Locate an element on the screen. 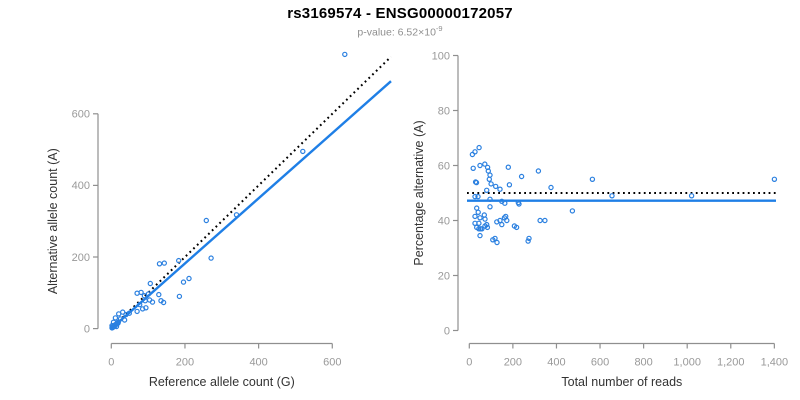  y-tick-label: 400 is located at coordinates (81, 186).